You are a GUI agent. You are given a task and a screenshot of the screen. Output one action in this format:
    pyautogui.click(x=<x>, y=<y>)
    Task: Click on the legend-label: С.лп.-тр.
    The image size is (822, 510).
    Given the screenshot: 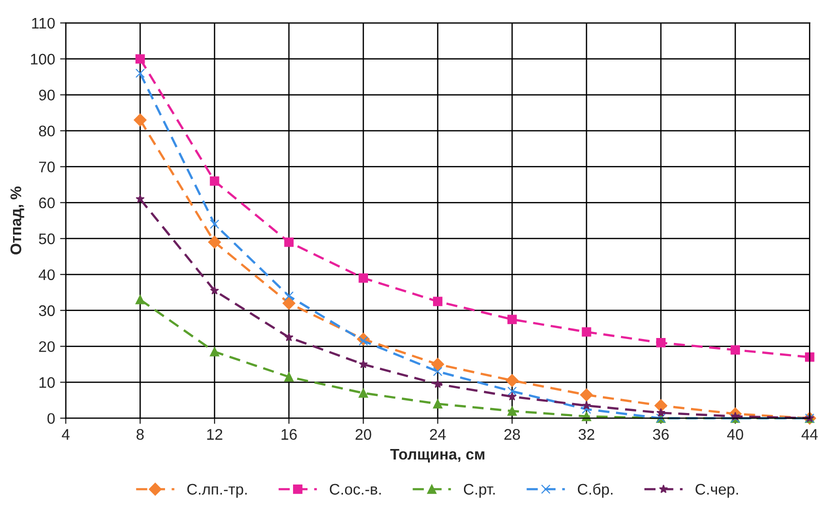 What is the action you would take?
    pyautogui.click(x=217, y=491)
    